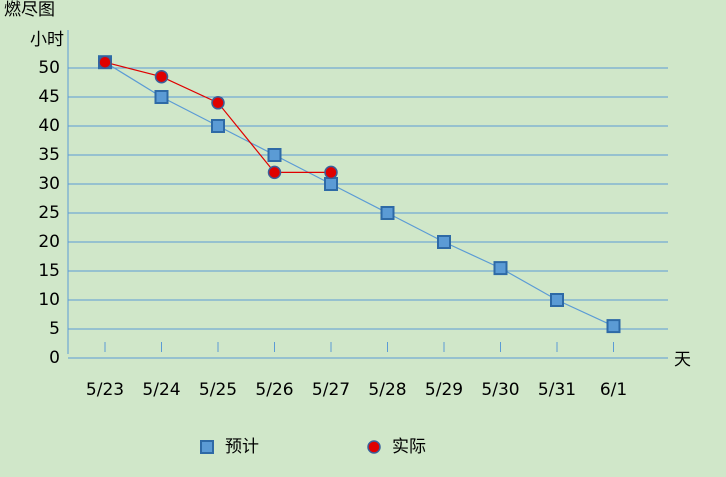 This screenshot has width=726, height=477. Describe the element at coordinates (49, 271) in the screenshot. I see `y-tick-label: 15` at that location.